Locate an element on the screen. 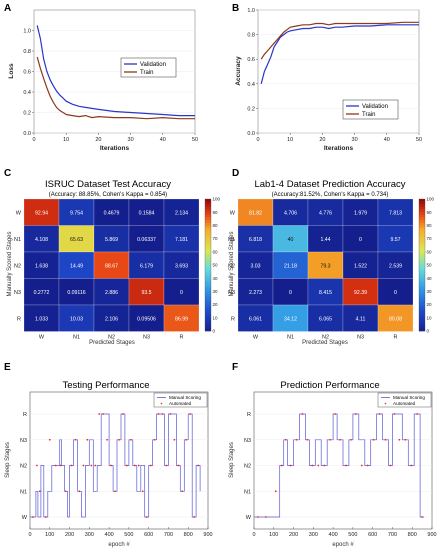 The width and height of the screenshot is (437, 550). accuracy-y-tick-label: 0.2 is located at coordinates (251, 109).